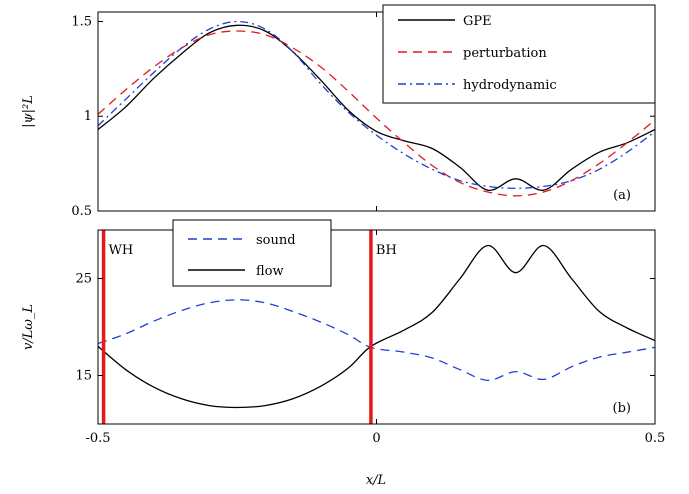 The width and height of the screenshot is (689, 494). I want to click on x-tick-label: 0.5, so click(655, 438).